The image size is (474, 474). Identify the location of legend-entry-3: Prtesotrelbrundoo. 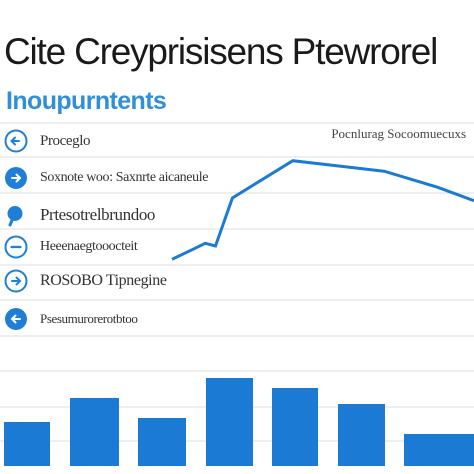
(79, 215).